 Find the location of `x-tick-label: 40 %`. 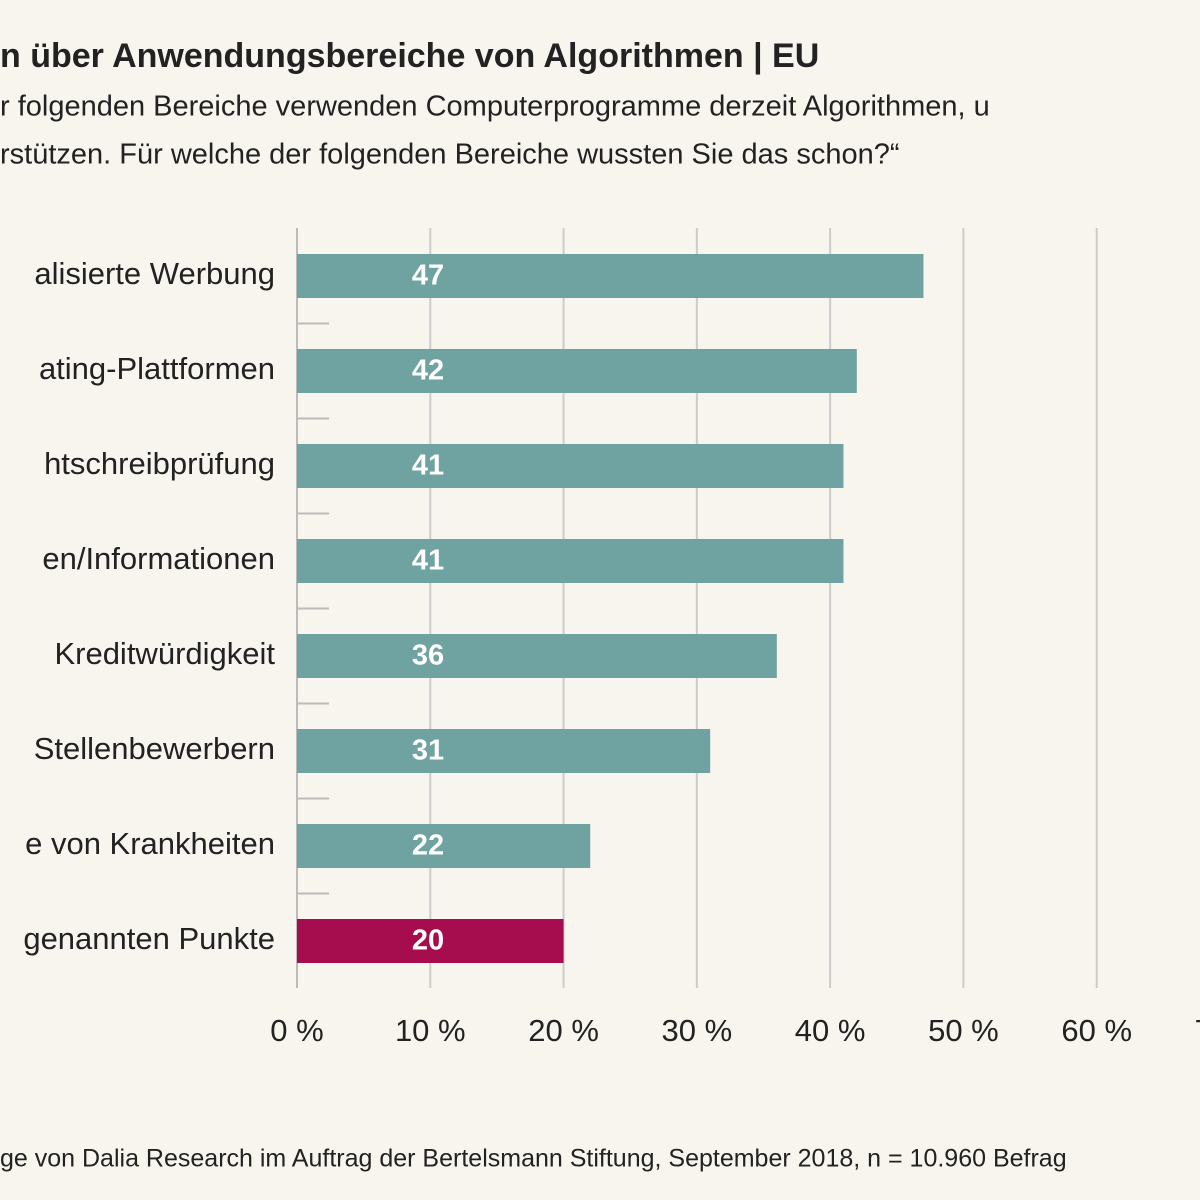

x-tick-label: 40 % is located at coordinates (830, 1030).